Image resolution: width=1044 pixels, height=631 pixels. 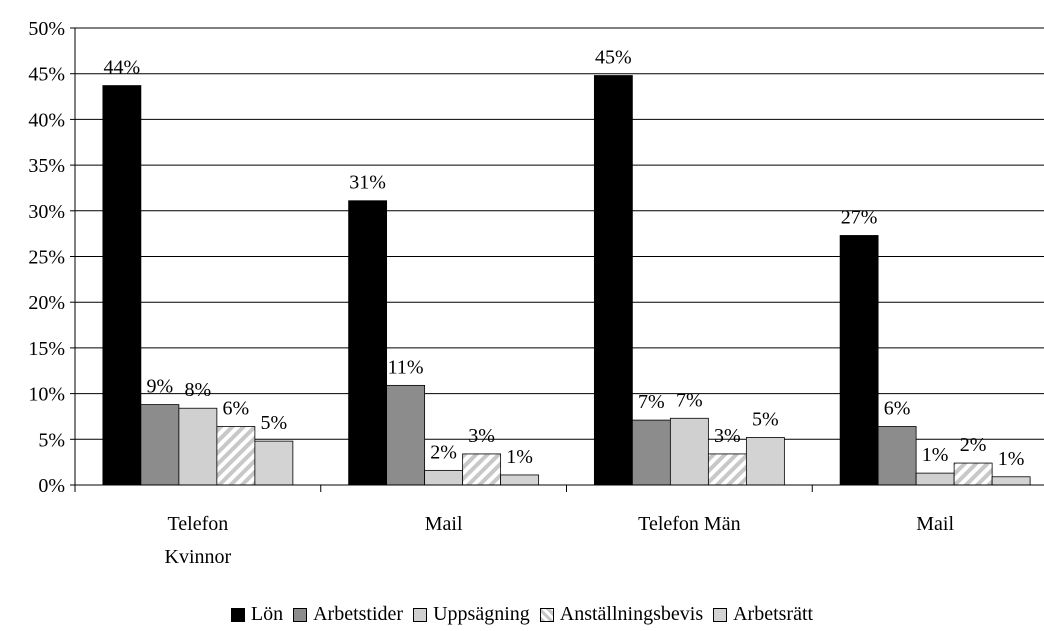 What do you see at coordinates (46, 166) in the screenshot?
I see `y-tick-label: 35%` at bounding box center [46, 166].